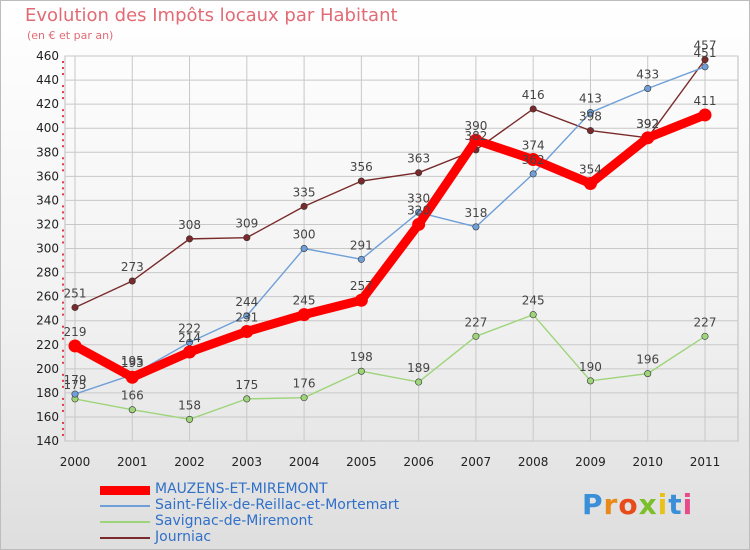  I want to click on legend-label: Saint-Félix-de-Reillac-et-Mortemart, so click(277, 505).